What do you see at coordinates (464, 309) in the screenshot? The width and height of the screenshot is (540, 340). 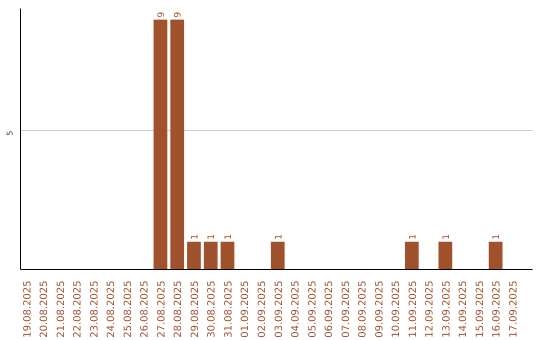 I see `x-tick-label: 14.09.2025` at bounding box center [464, 309].